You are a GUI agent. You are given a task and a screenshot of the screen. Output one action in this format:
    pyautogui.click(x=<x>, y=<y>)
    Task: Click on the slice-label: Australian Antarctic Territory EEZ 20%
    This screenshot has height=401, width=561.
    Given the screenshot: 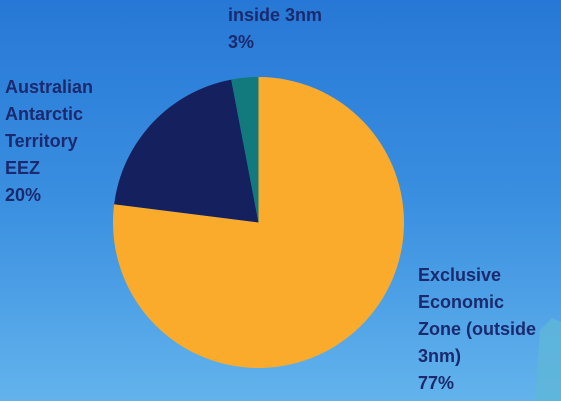 What is the action you would take?
    pyautogui.click(x=55, y=141)
    